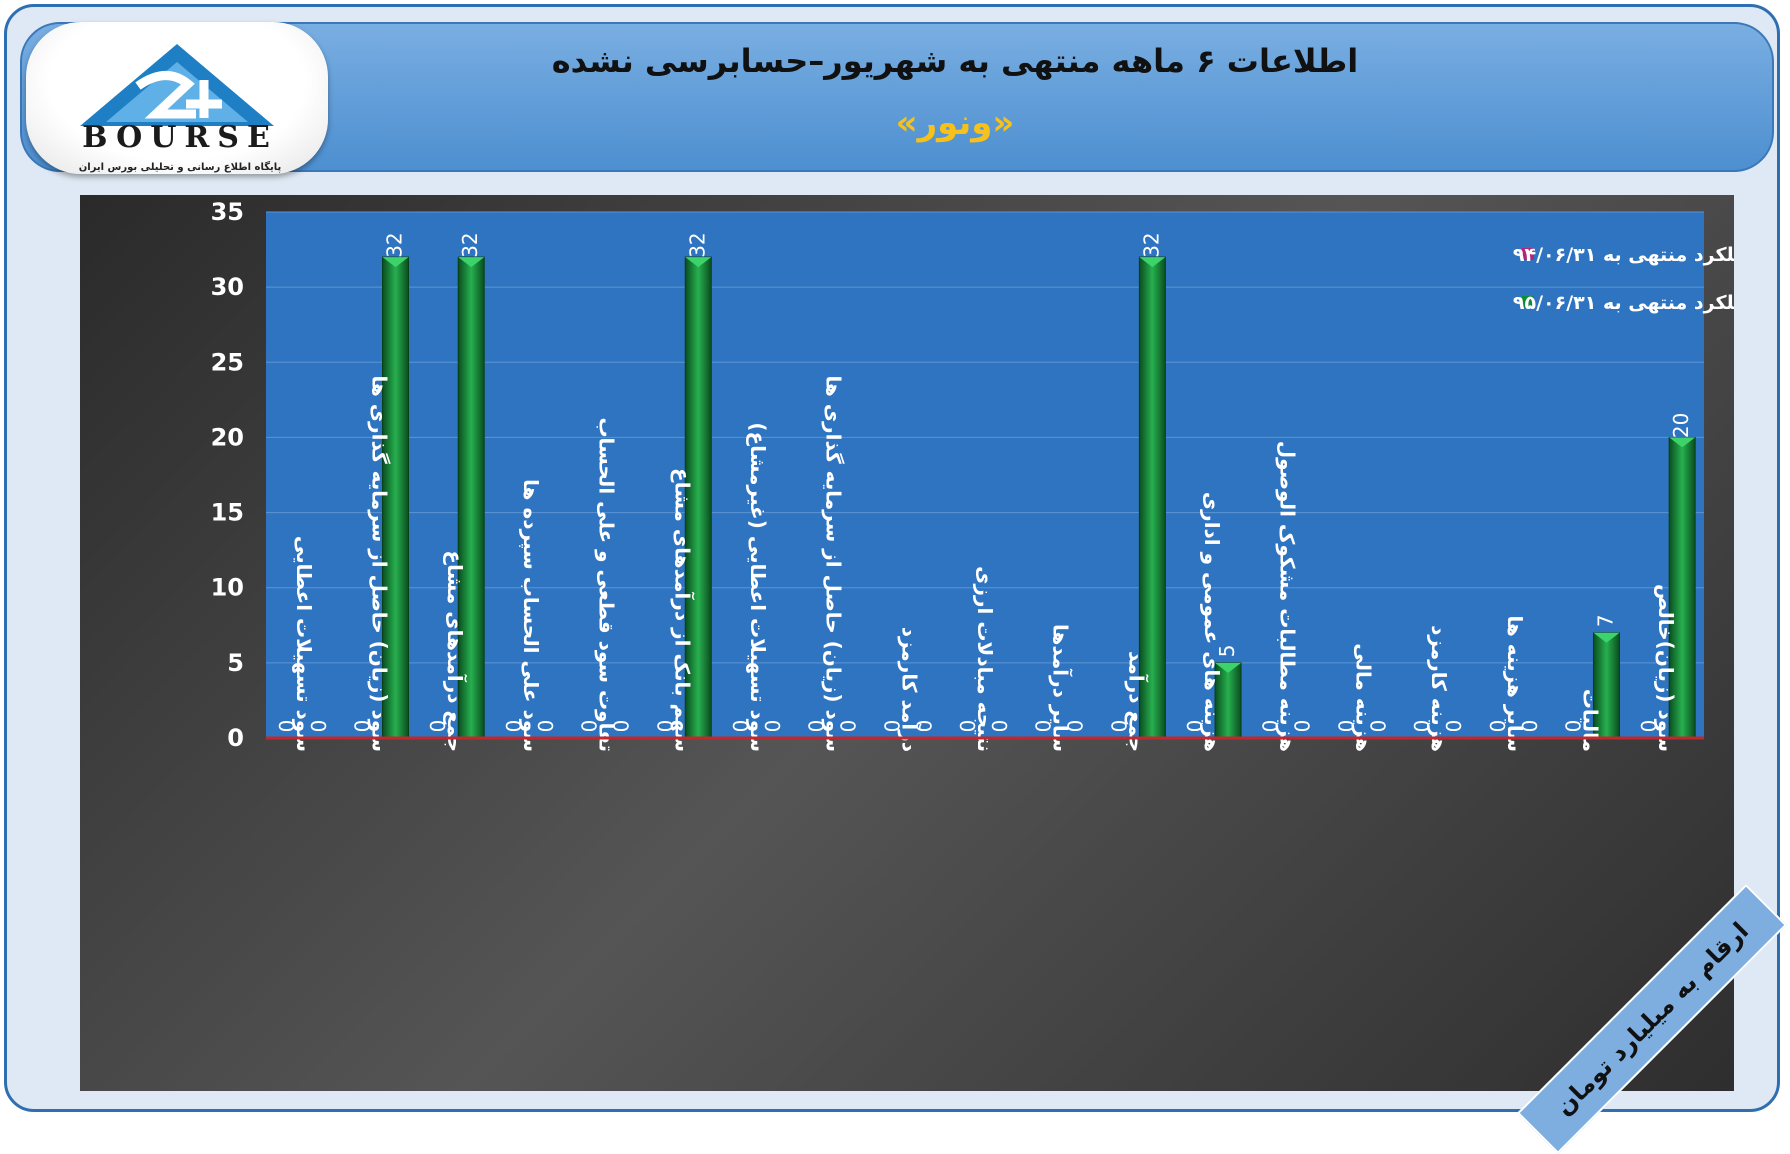 This screenshot has height=1154, width=1790. I want to click on data-label-series2: 7, so click(1605, 620).